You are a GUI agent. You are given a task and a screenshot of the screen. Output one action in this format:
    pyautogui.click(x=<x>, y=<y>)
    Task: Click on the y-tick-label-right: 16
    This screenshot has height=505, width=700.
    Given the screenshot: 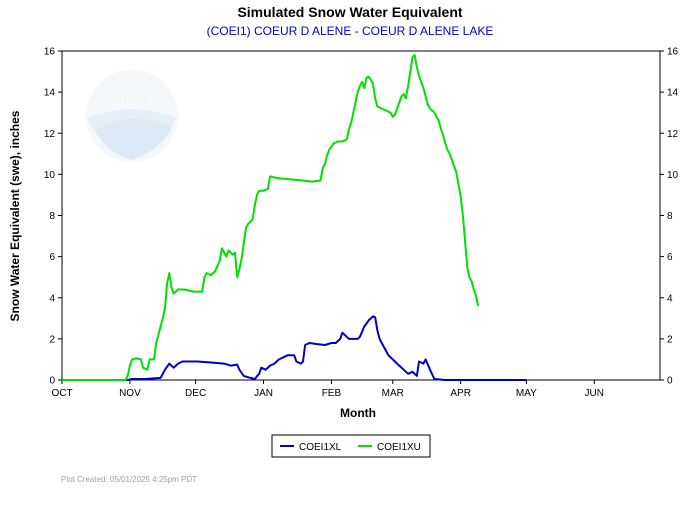 What is the action you would take?
    pyautogui.click(x=673, y=52)
    